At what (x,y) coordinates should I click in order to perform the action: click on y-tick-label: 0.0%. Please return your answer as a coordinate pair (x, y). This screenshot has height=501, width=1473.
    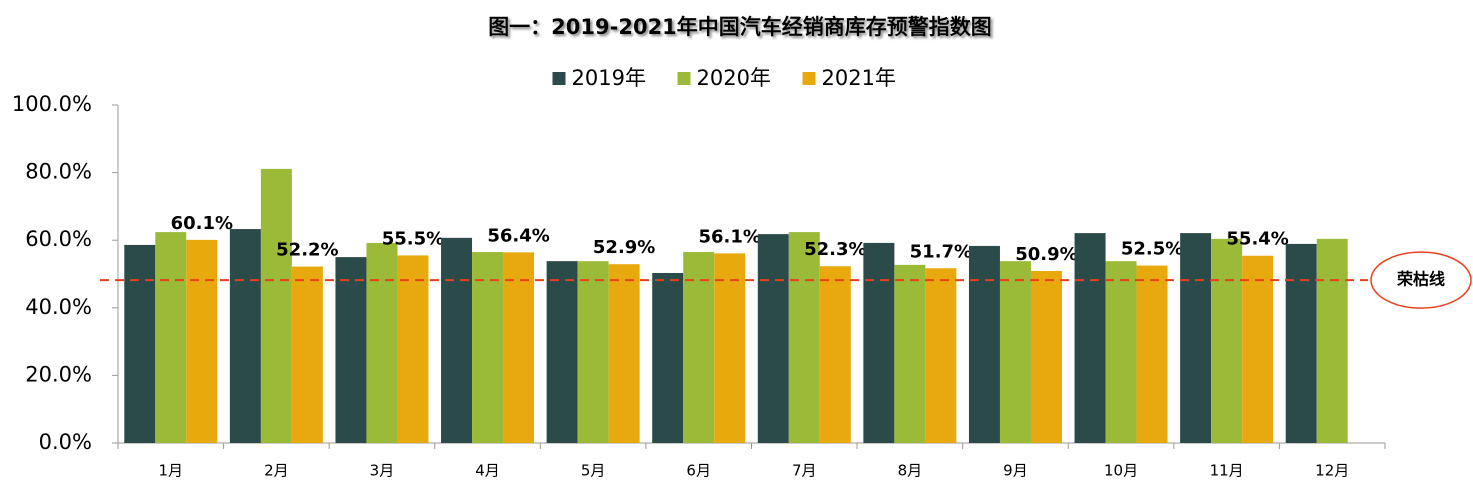
    Looking at the image, I should click on (65, 442).